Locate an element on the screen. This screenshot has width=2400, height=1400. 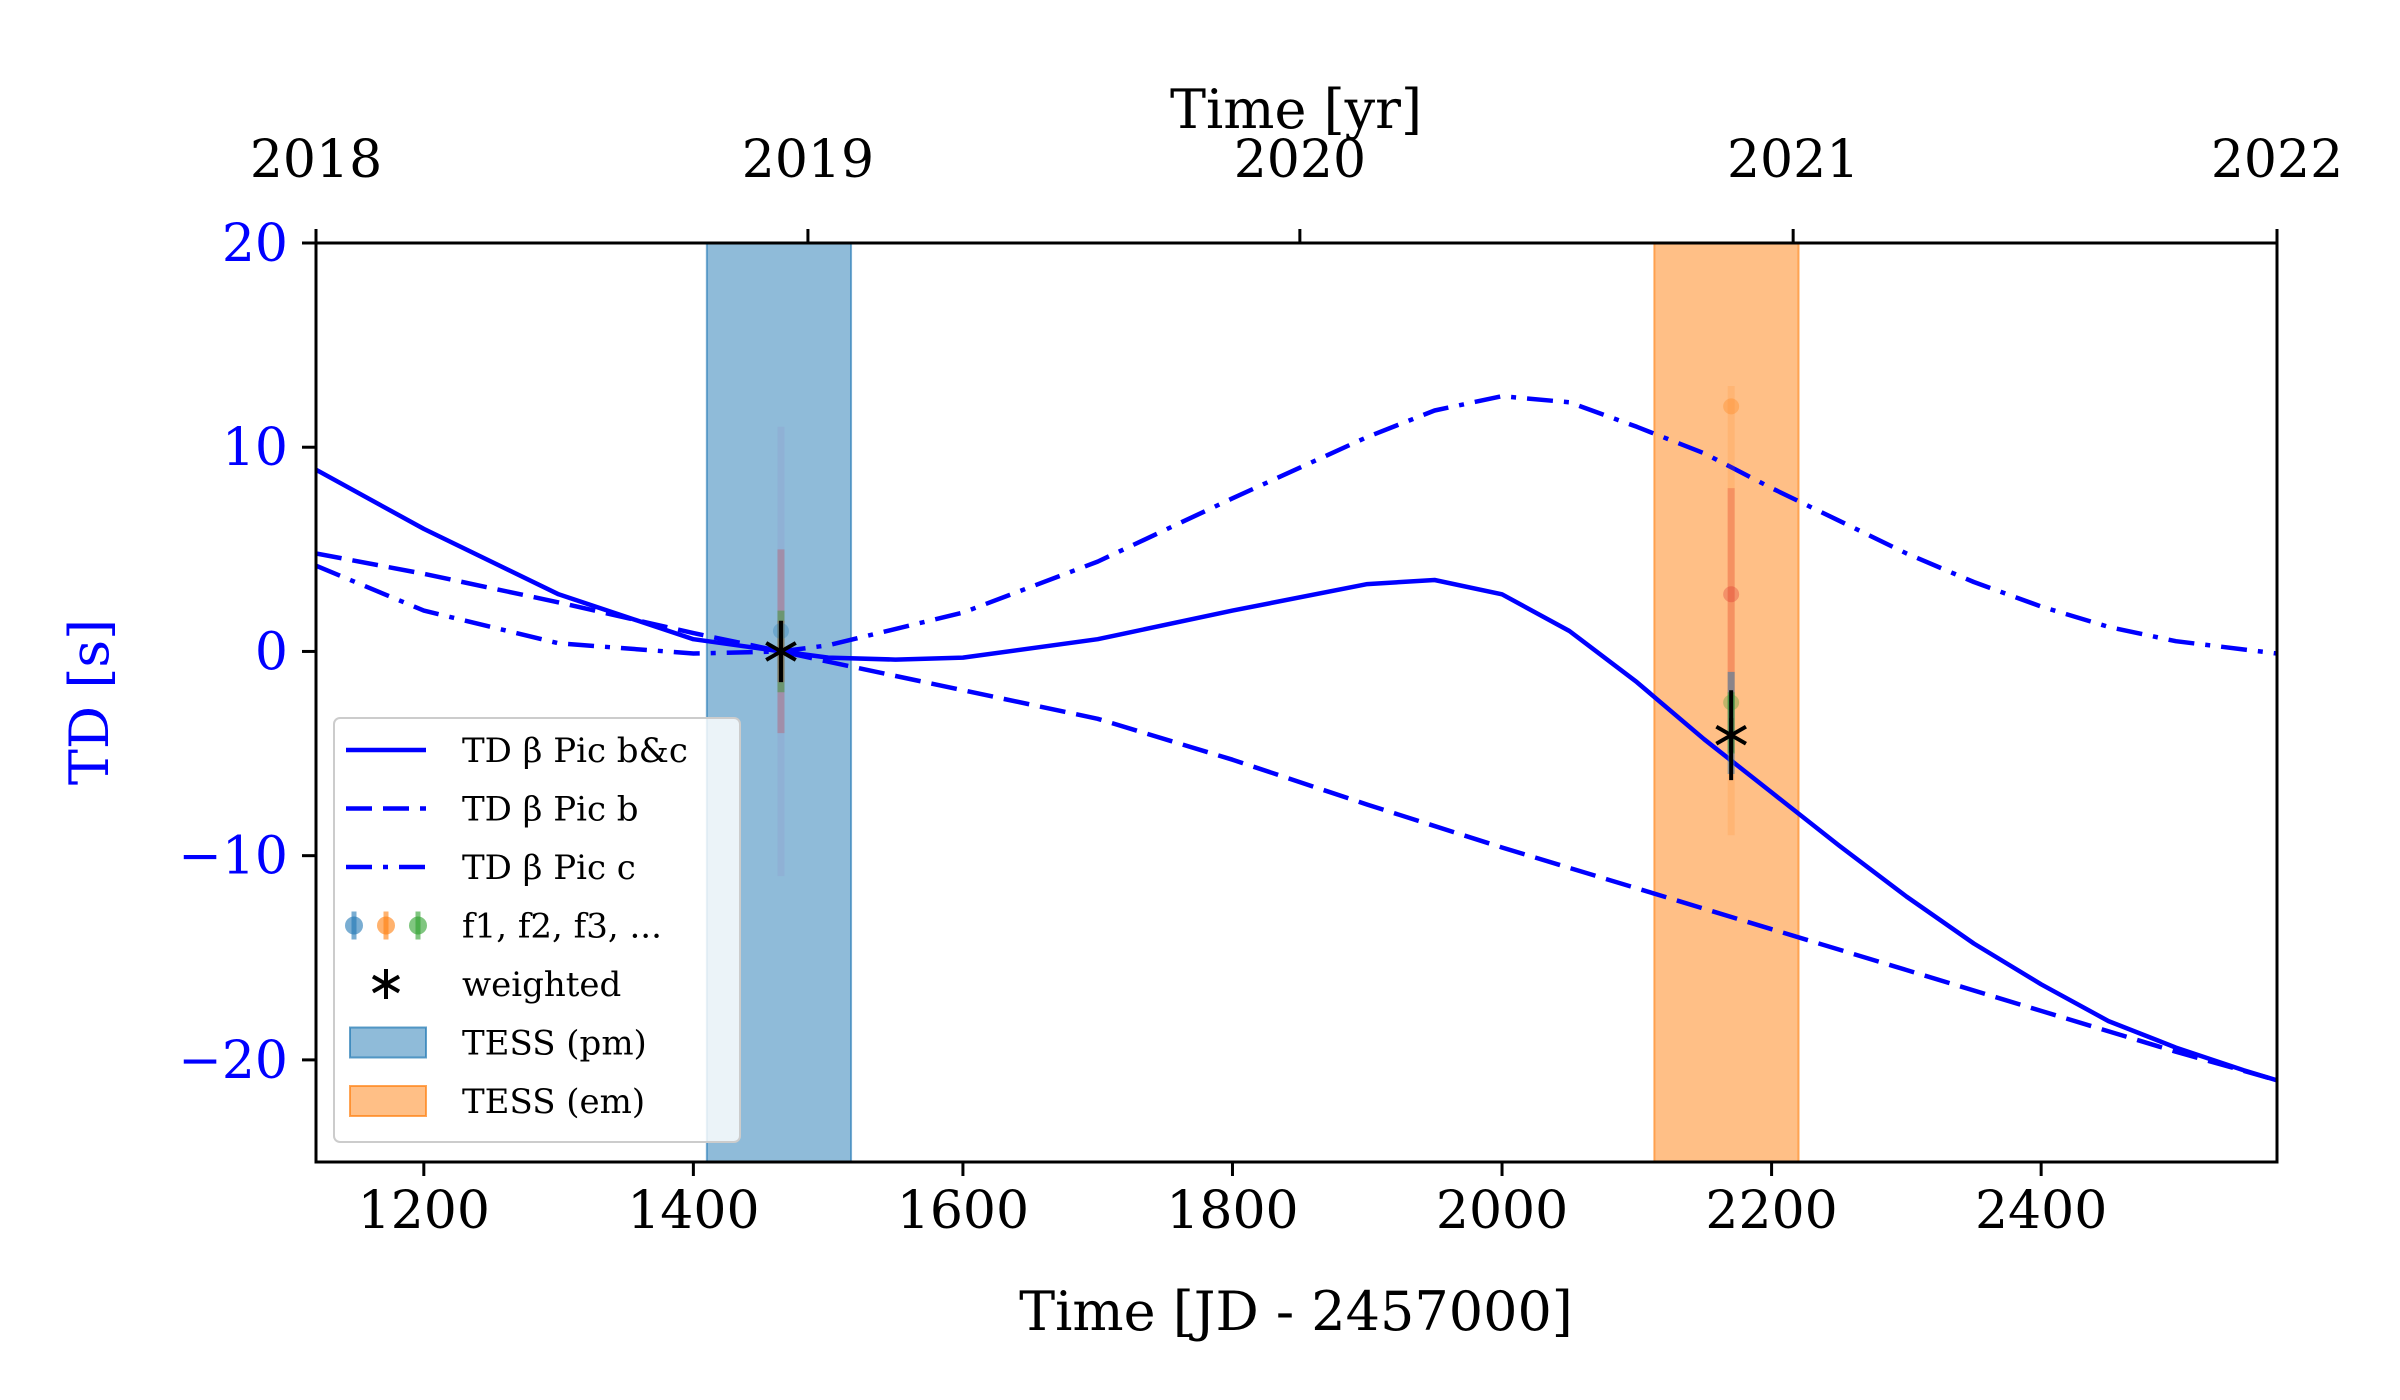
top-x-tick-label: 2018 is located at coordinates (316, 160).